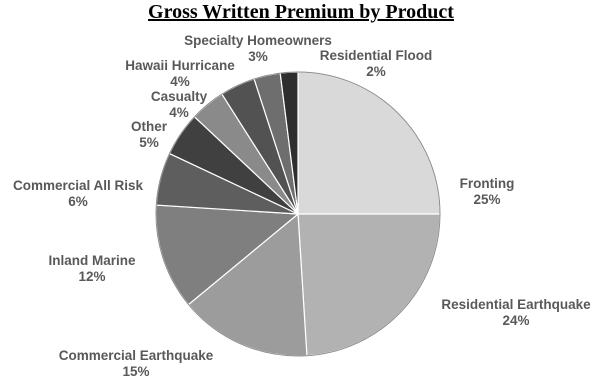  What do you see at coordinates (180, 65) in the screenshot?
I see `slice-label-name: Hawaii Hurricane` at bounding box center [180, 65].